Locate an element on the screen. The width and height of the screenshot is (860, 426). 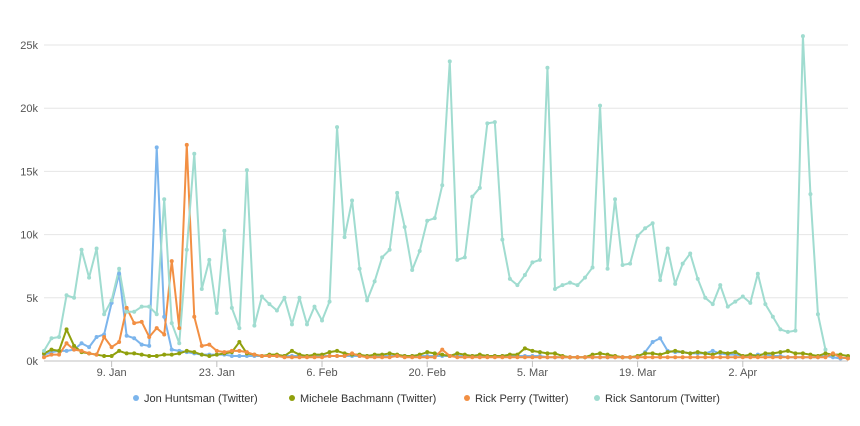
legend-item-3: Rick Santorum (Twitter) is located at coordinates (657, 399).